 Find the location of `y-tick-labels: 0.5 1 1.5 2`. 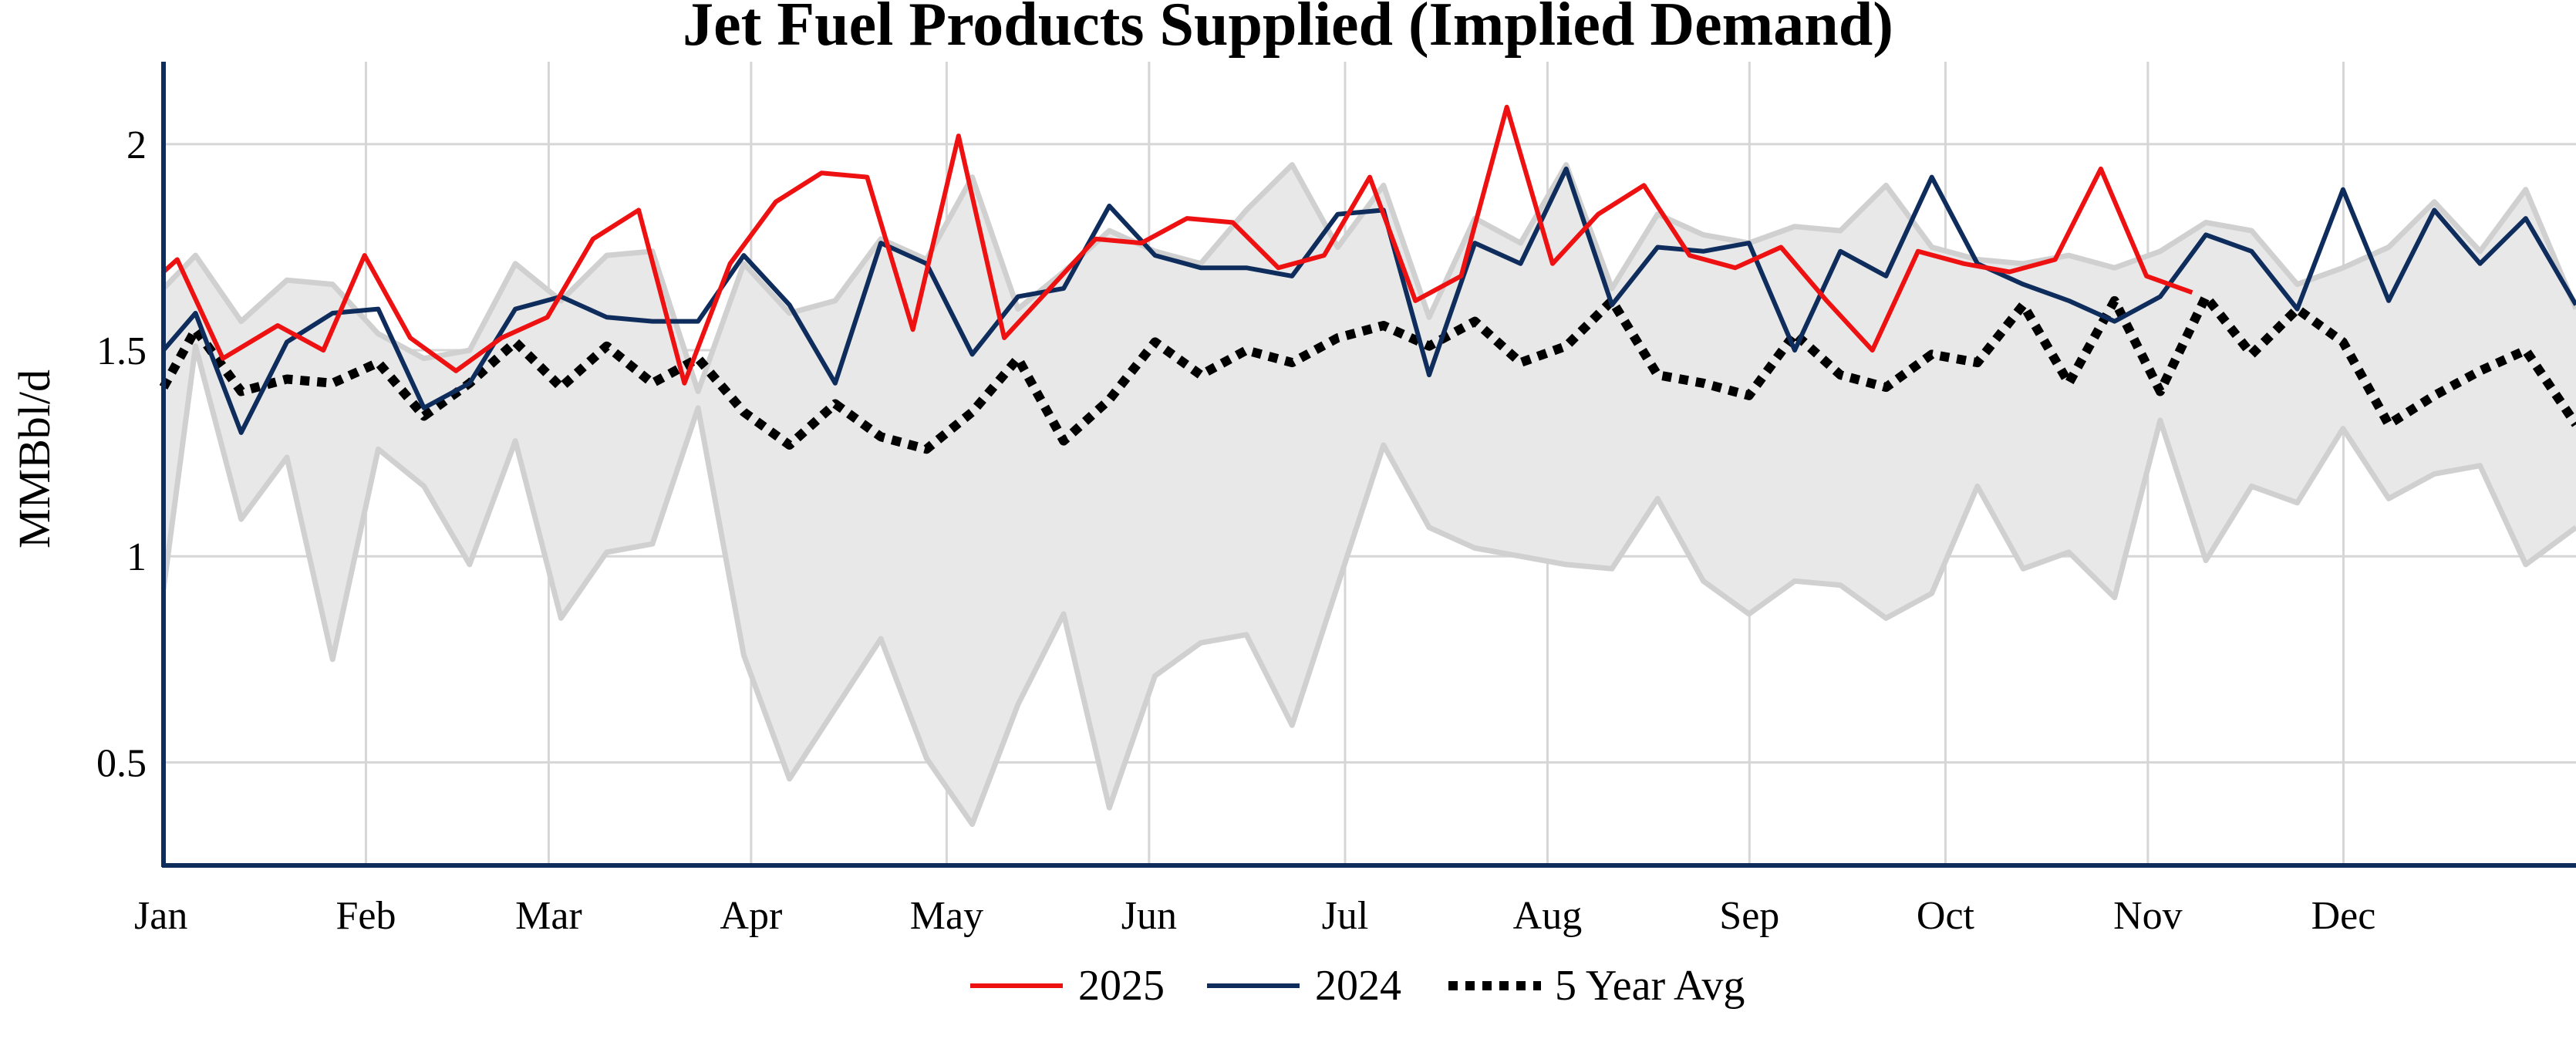

y-tick-labels: 0.5 1 1.5 2 is located at coordinates (121, 454).